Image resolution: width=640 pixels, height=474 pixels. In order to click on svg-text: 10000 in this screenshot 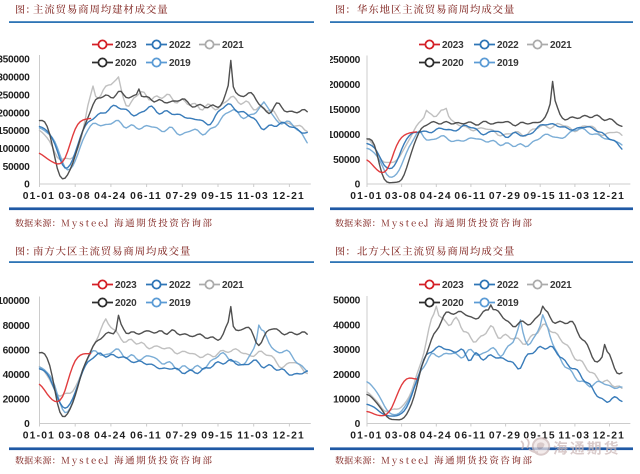, I will do `click(346, 400)`.